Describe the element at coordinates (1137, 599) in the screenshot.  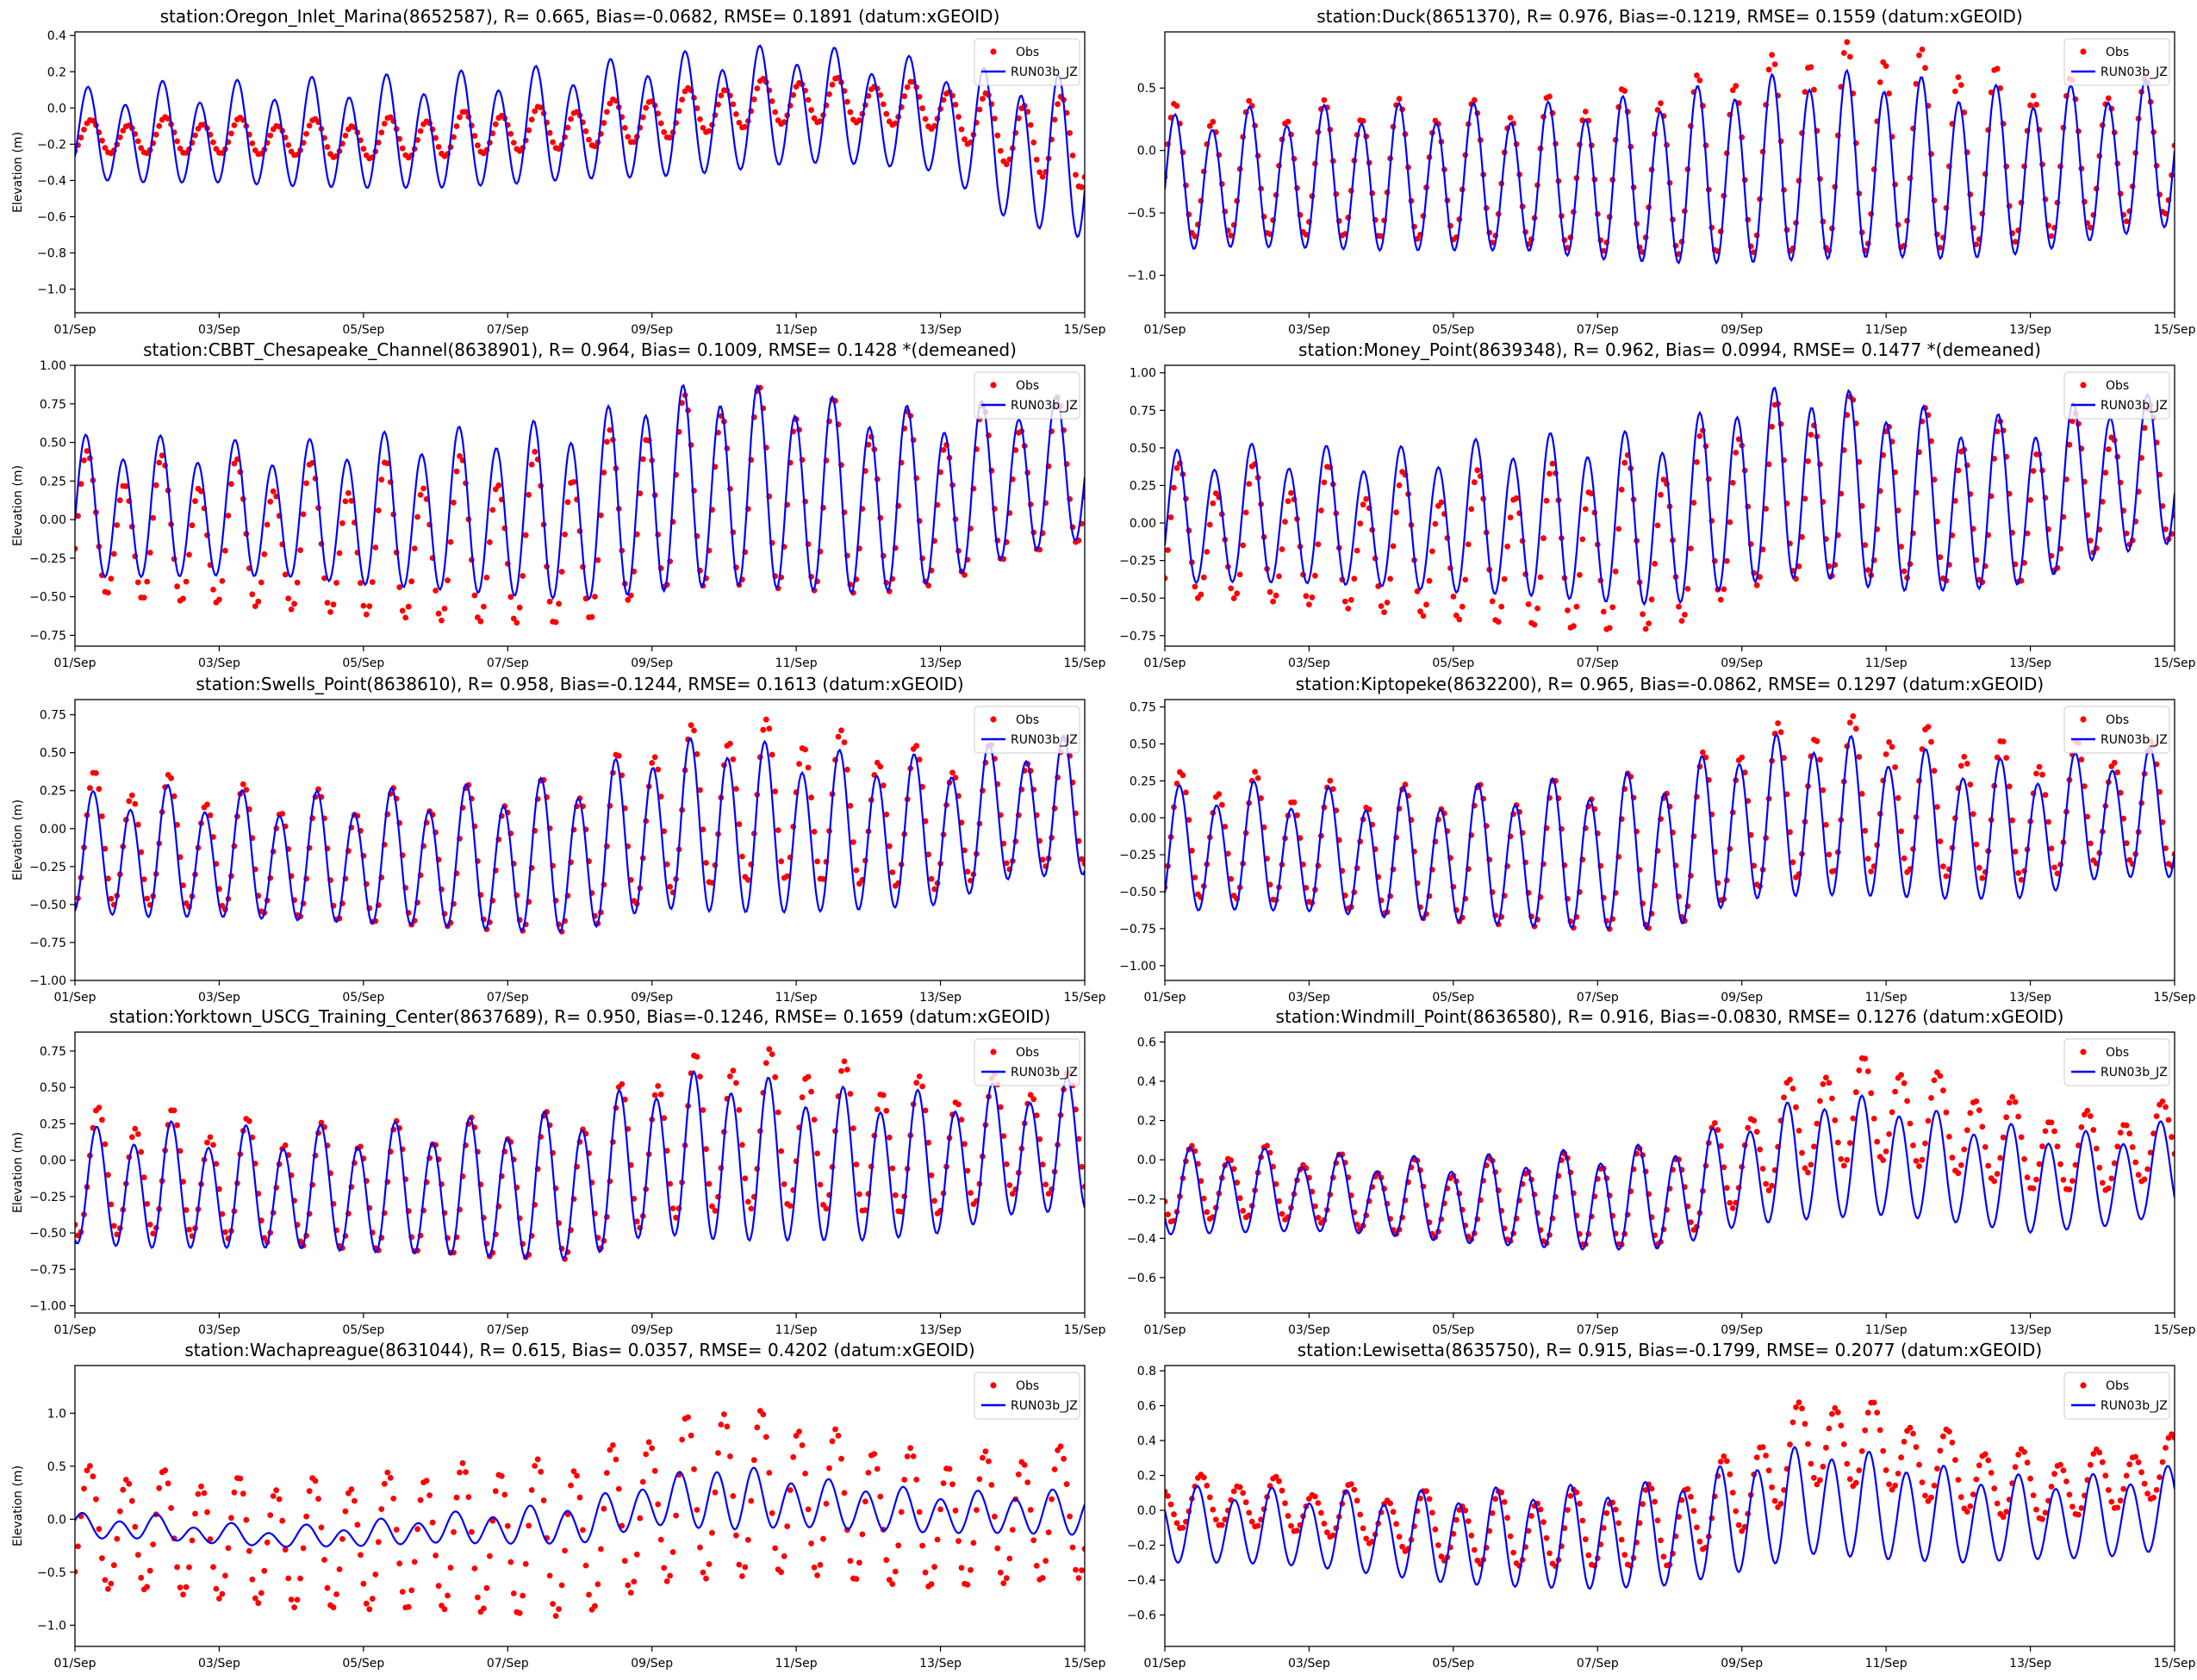
I see `y-tick-label: −0.50` at that location.